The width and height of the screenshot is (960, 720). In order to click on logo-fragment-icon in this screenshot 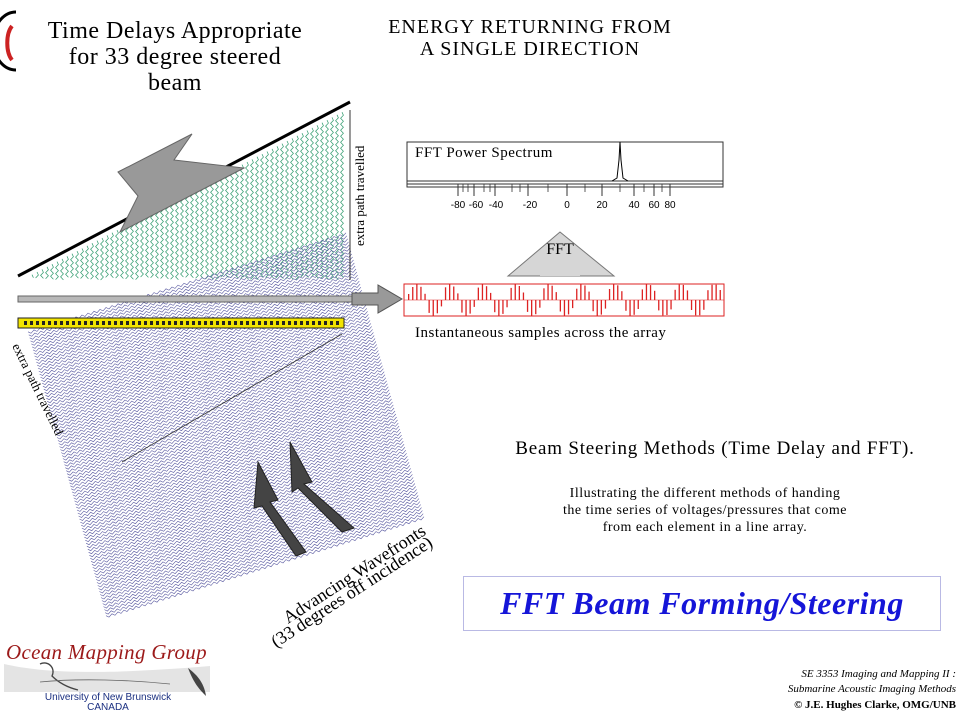, I will do `click(8, 41)`.